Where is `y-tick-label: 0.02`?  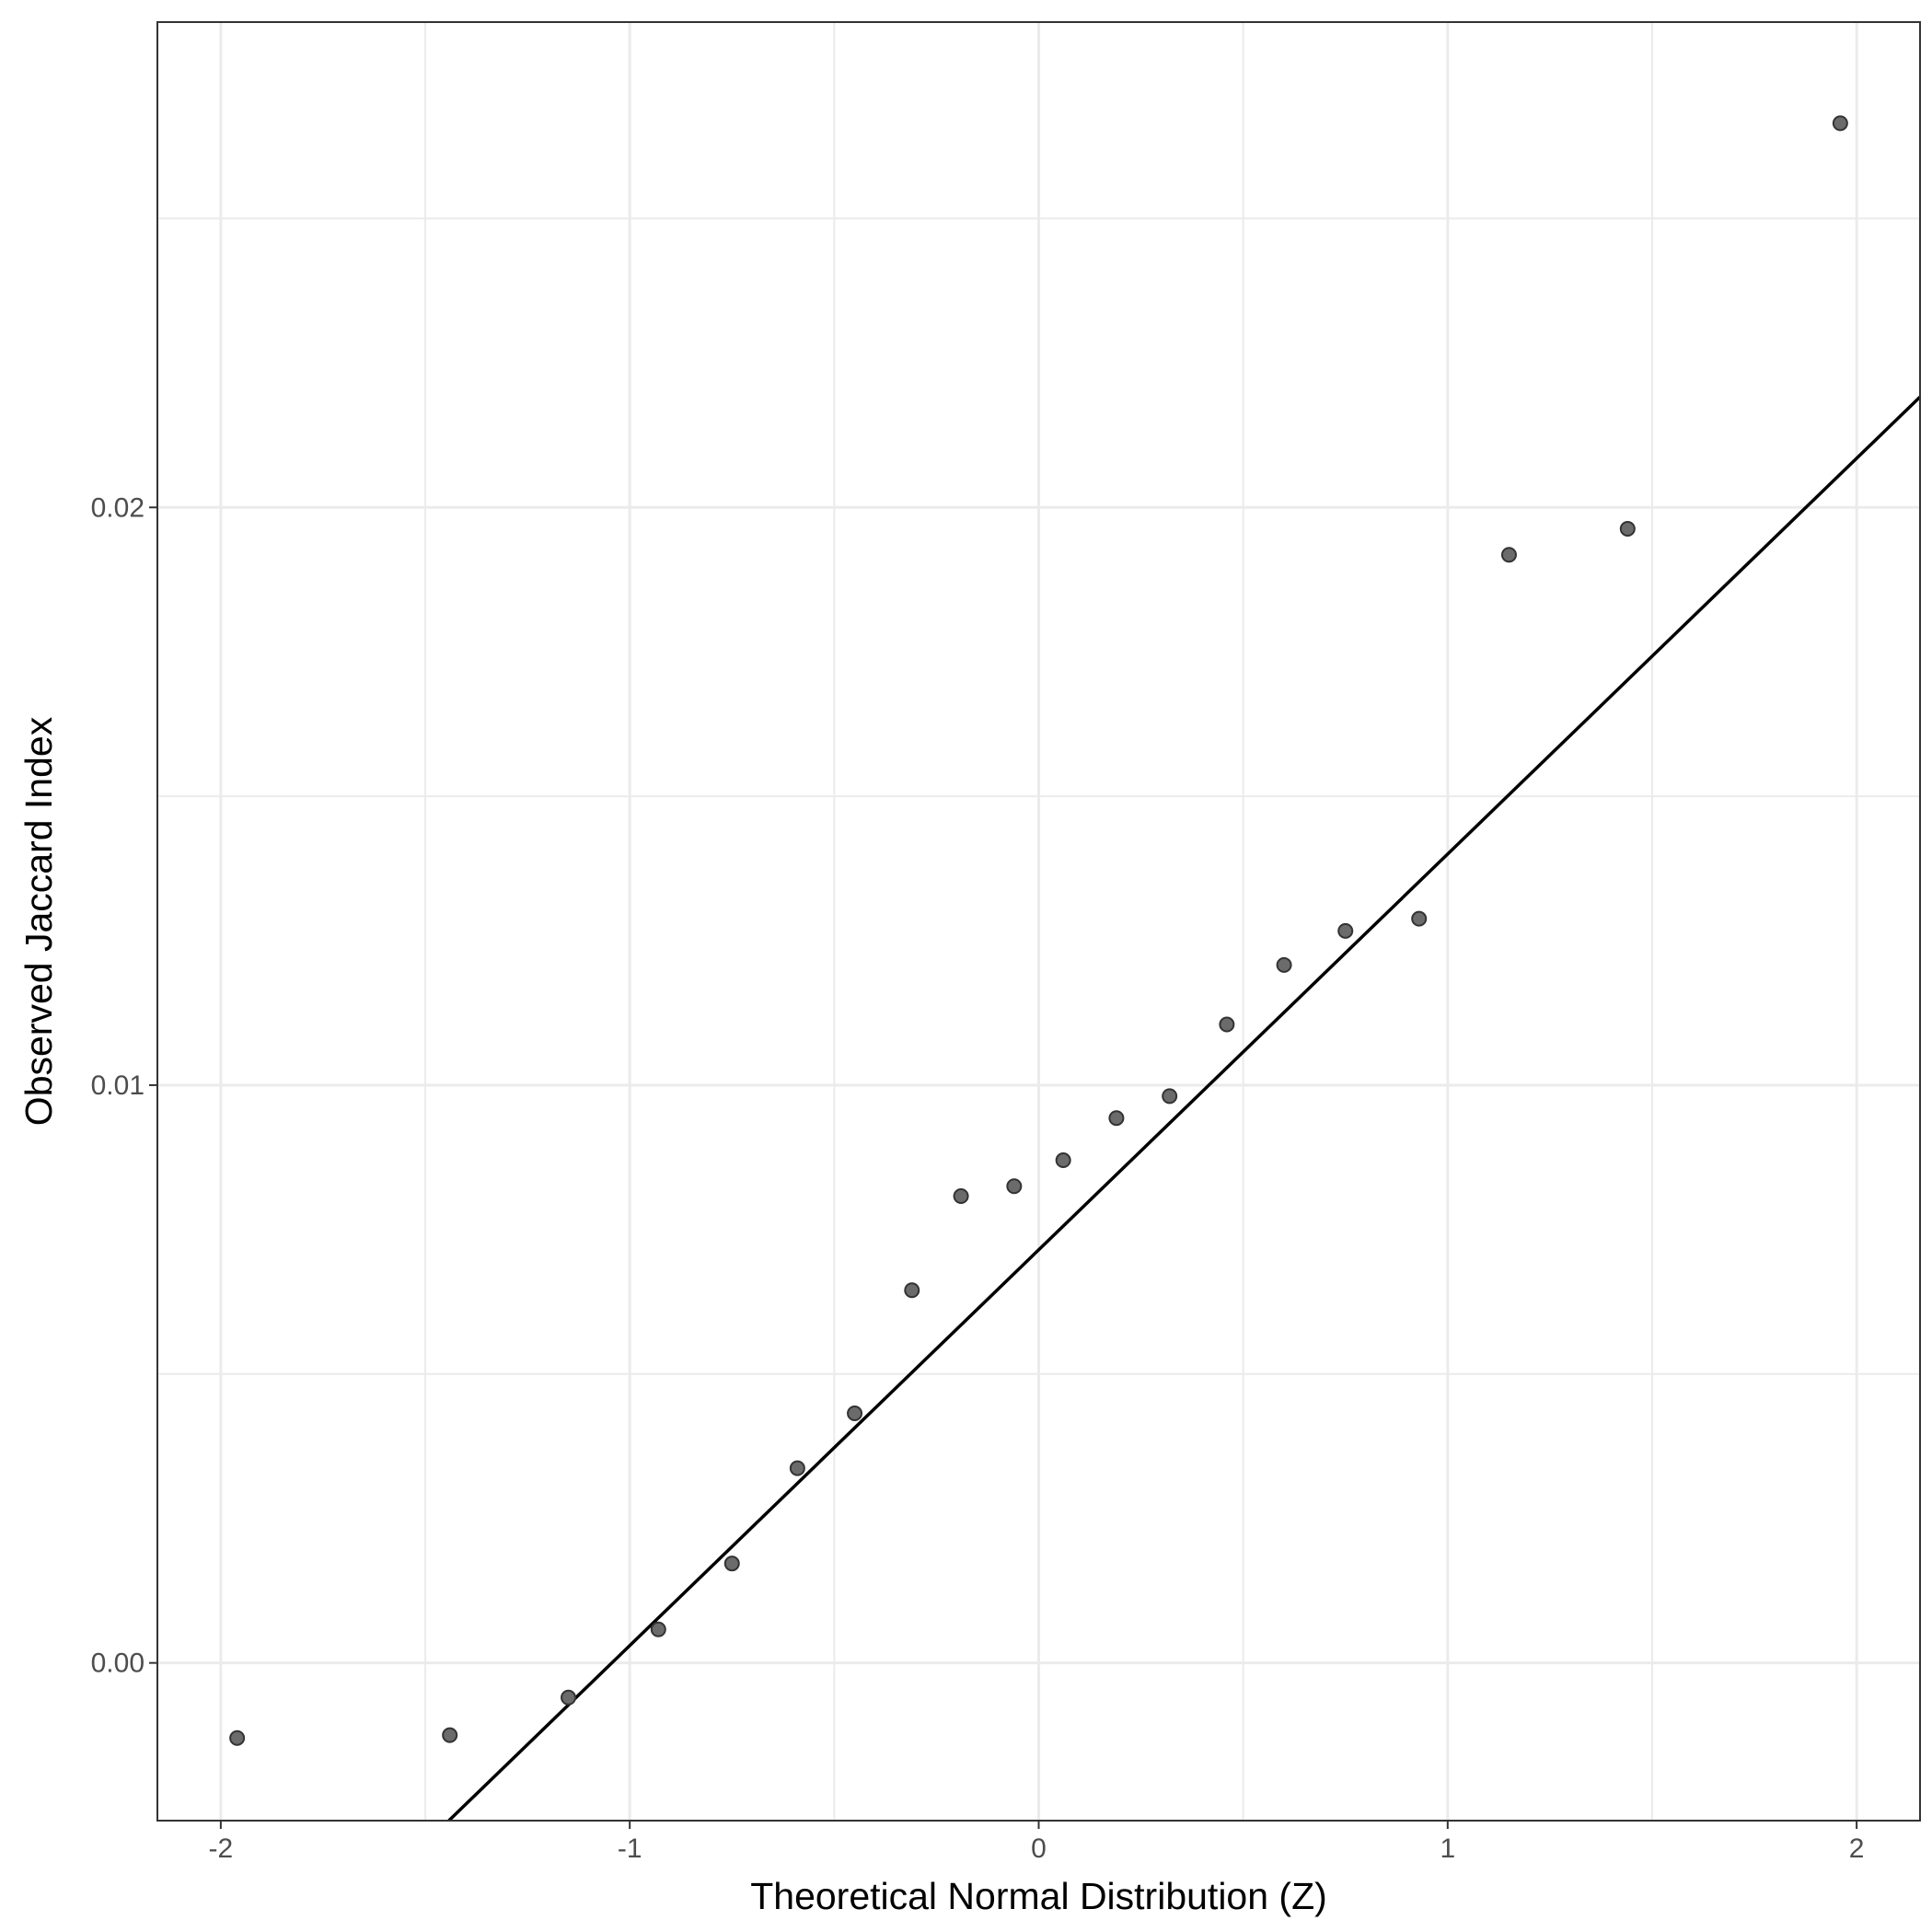 y-tick-label: 0.02 is located at coordinates (118, 508).